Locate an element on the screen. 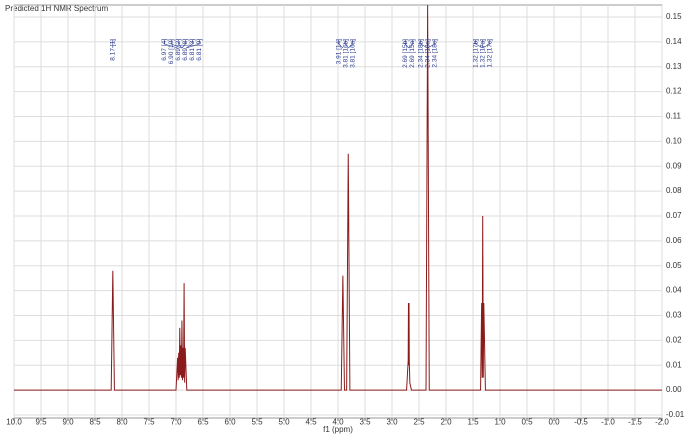 The image size is (700, 436). y-tick-label: 0.03 is located at coordinates (674, 315).